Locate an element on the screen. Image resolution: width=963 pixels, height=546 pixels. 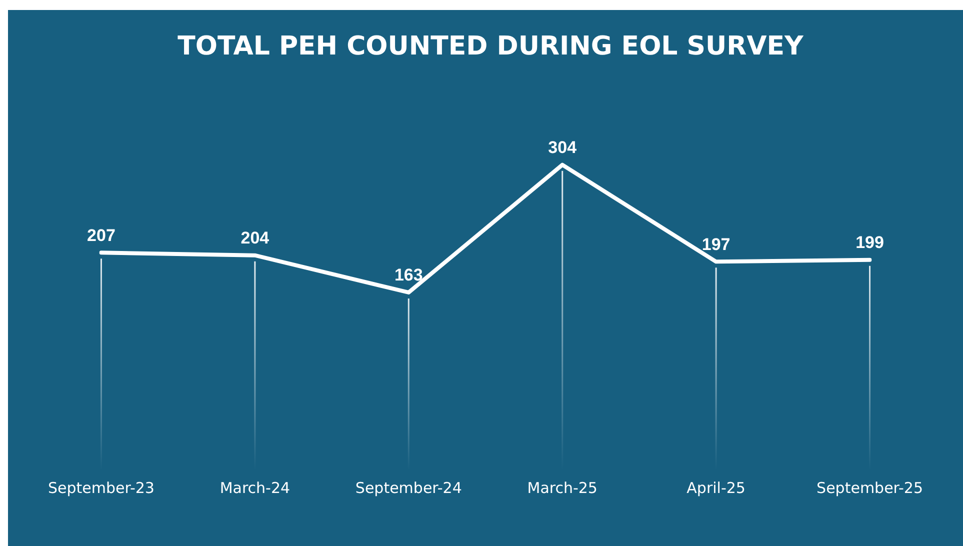
data-label: 199 is located at coordinates (870, 242).